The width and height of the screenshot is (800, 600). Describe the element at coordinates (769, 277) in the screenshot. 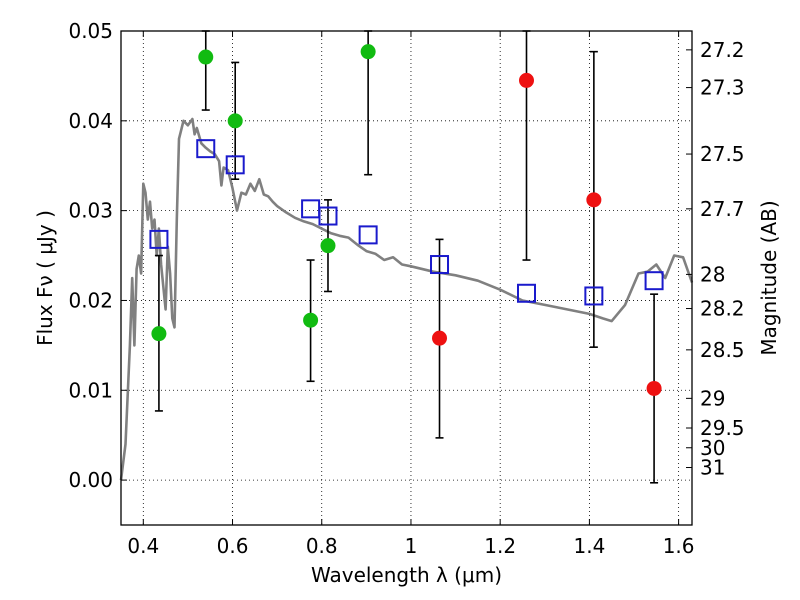

I see `y2-axis-title: Magnitude (AB)` at that location.